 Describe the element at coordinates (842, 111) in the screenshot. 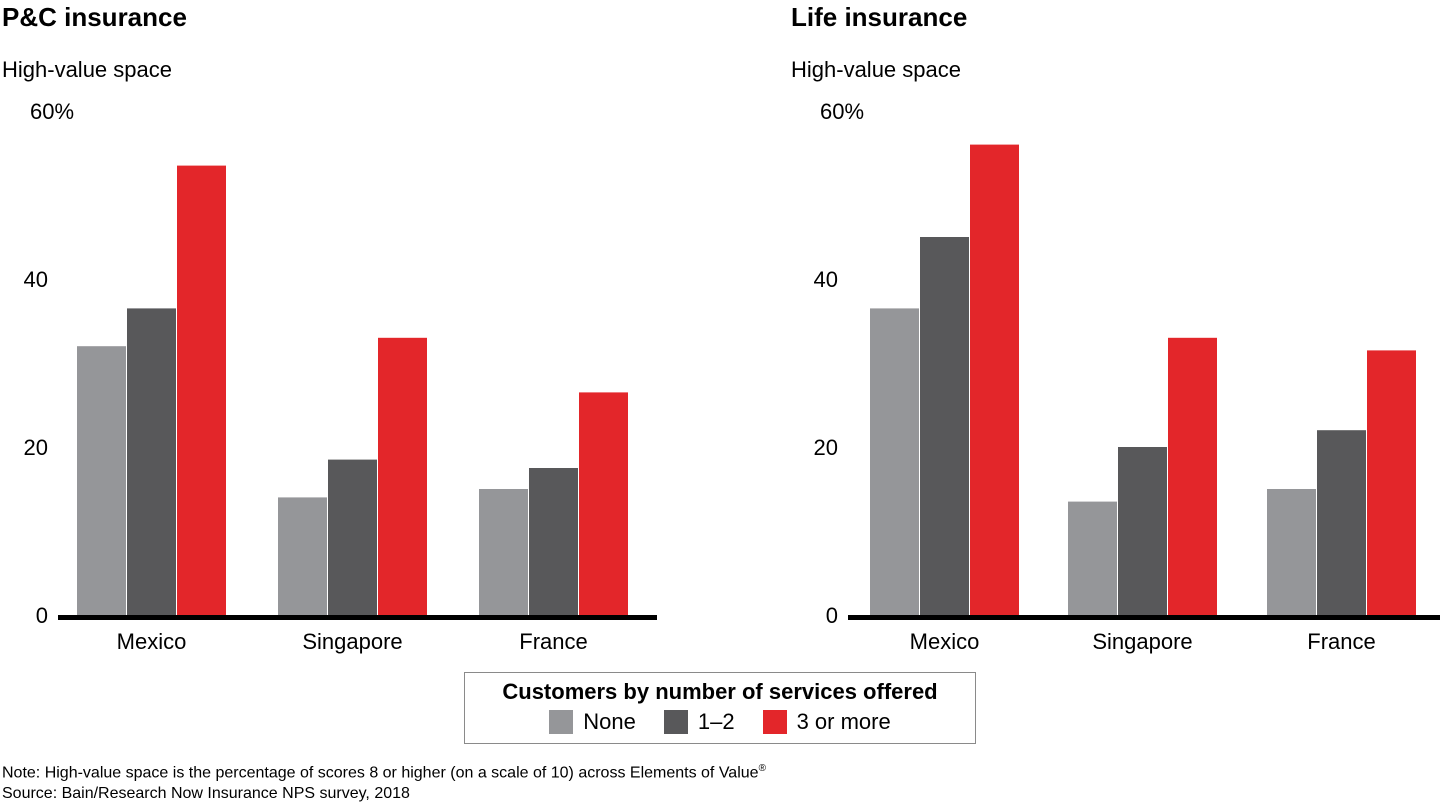

I see `y-tick-label-life: 60%` at that location.